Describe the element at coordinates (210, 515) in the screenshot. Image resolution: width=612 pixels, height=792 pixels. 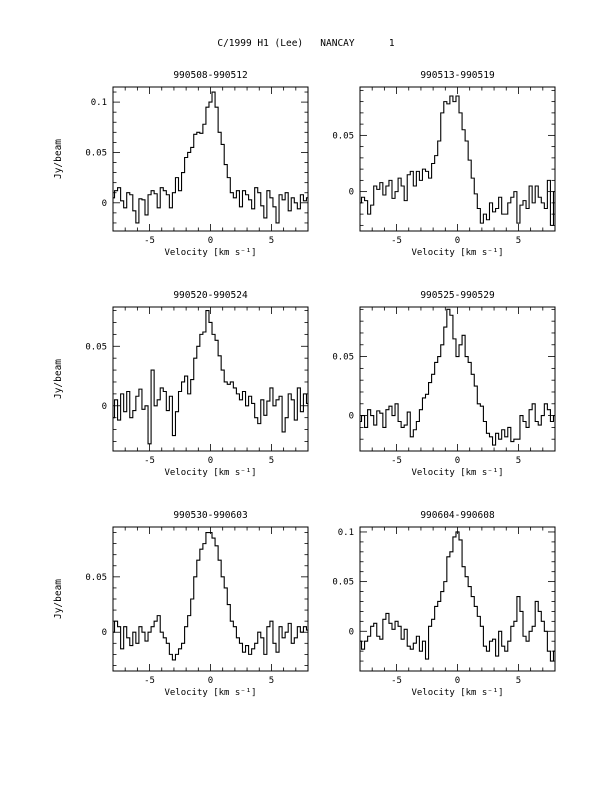
I see `panel-title: 990530-990603` at that location.